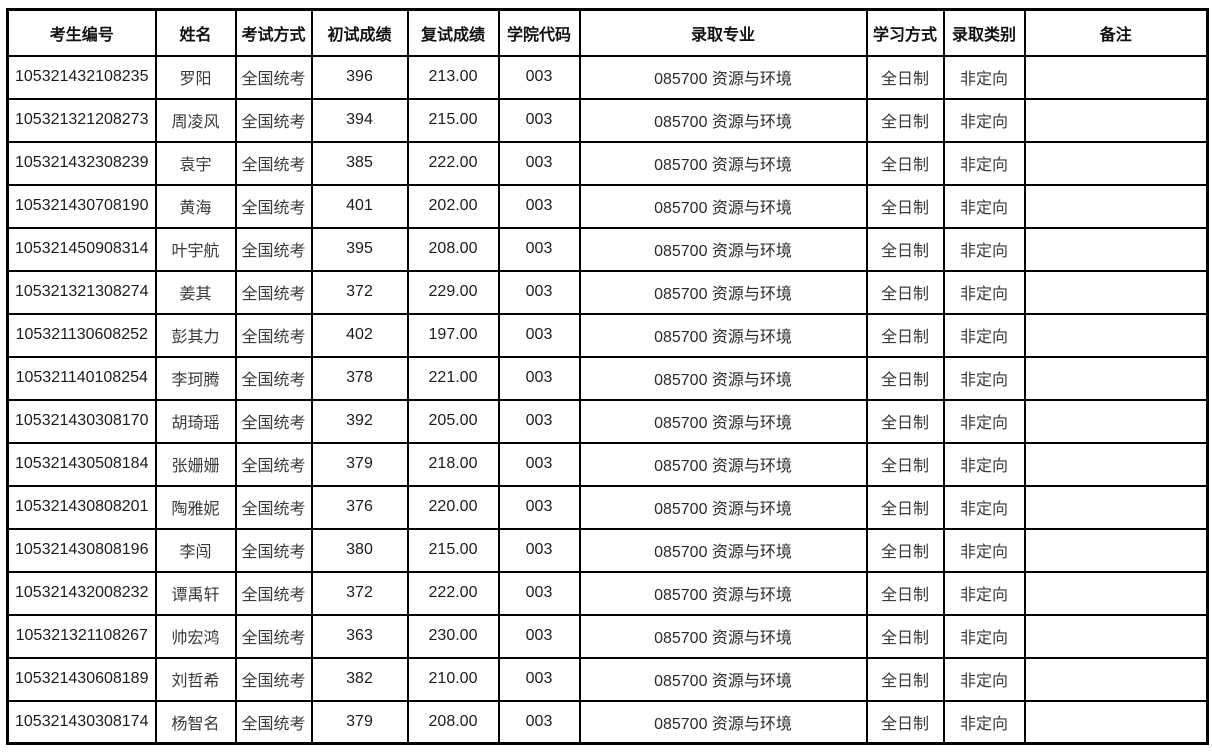 Image resolution: width=1212 pixels, height=754 pixels. I want to click on cell-candidate-id: 105321432008232, so click(81, 593).